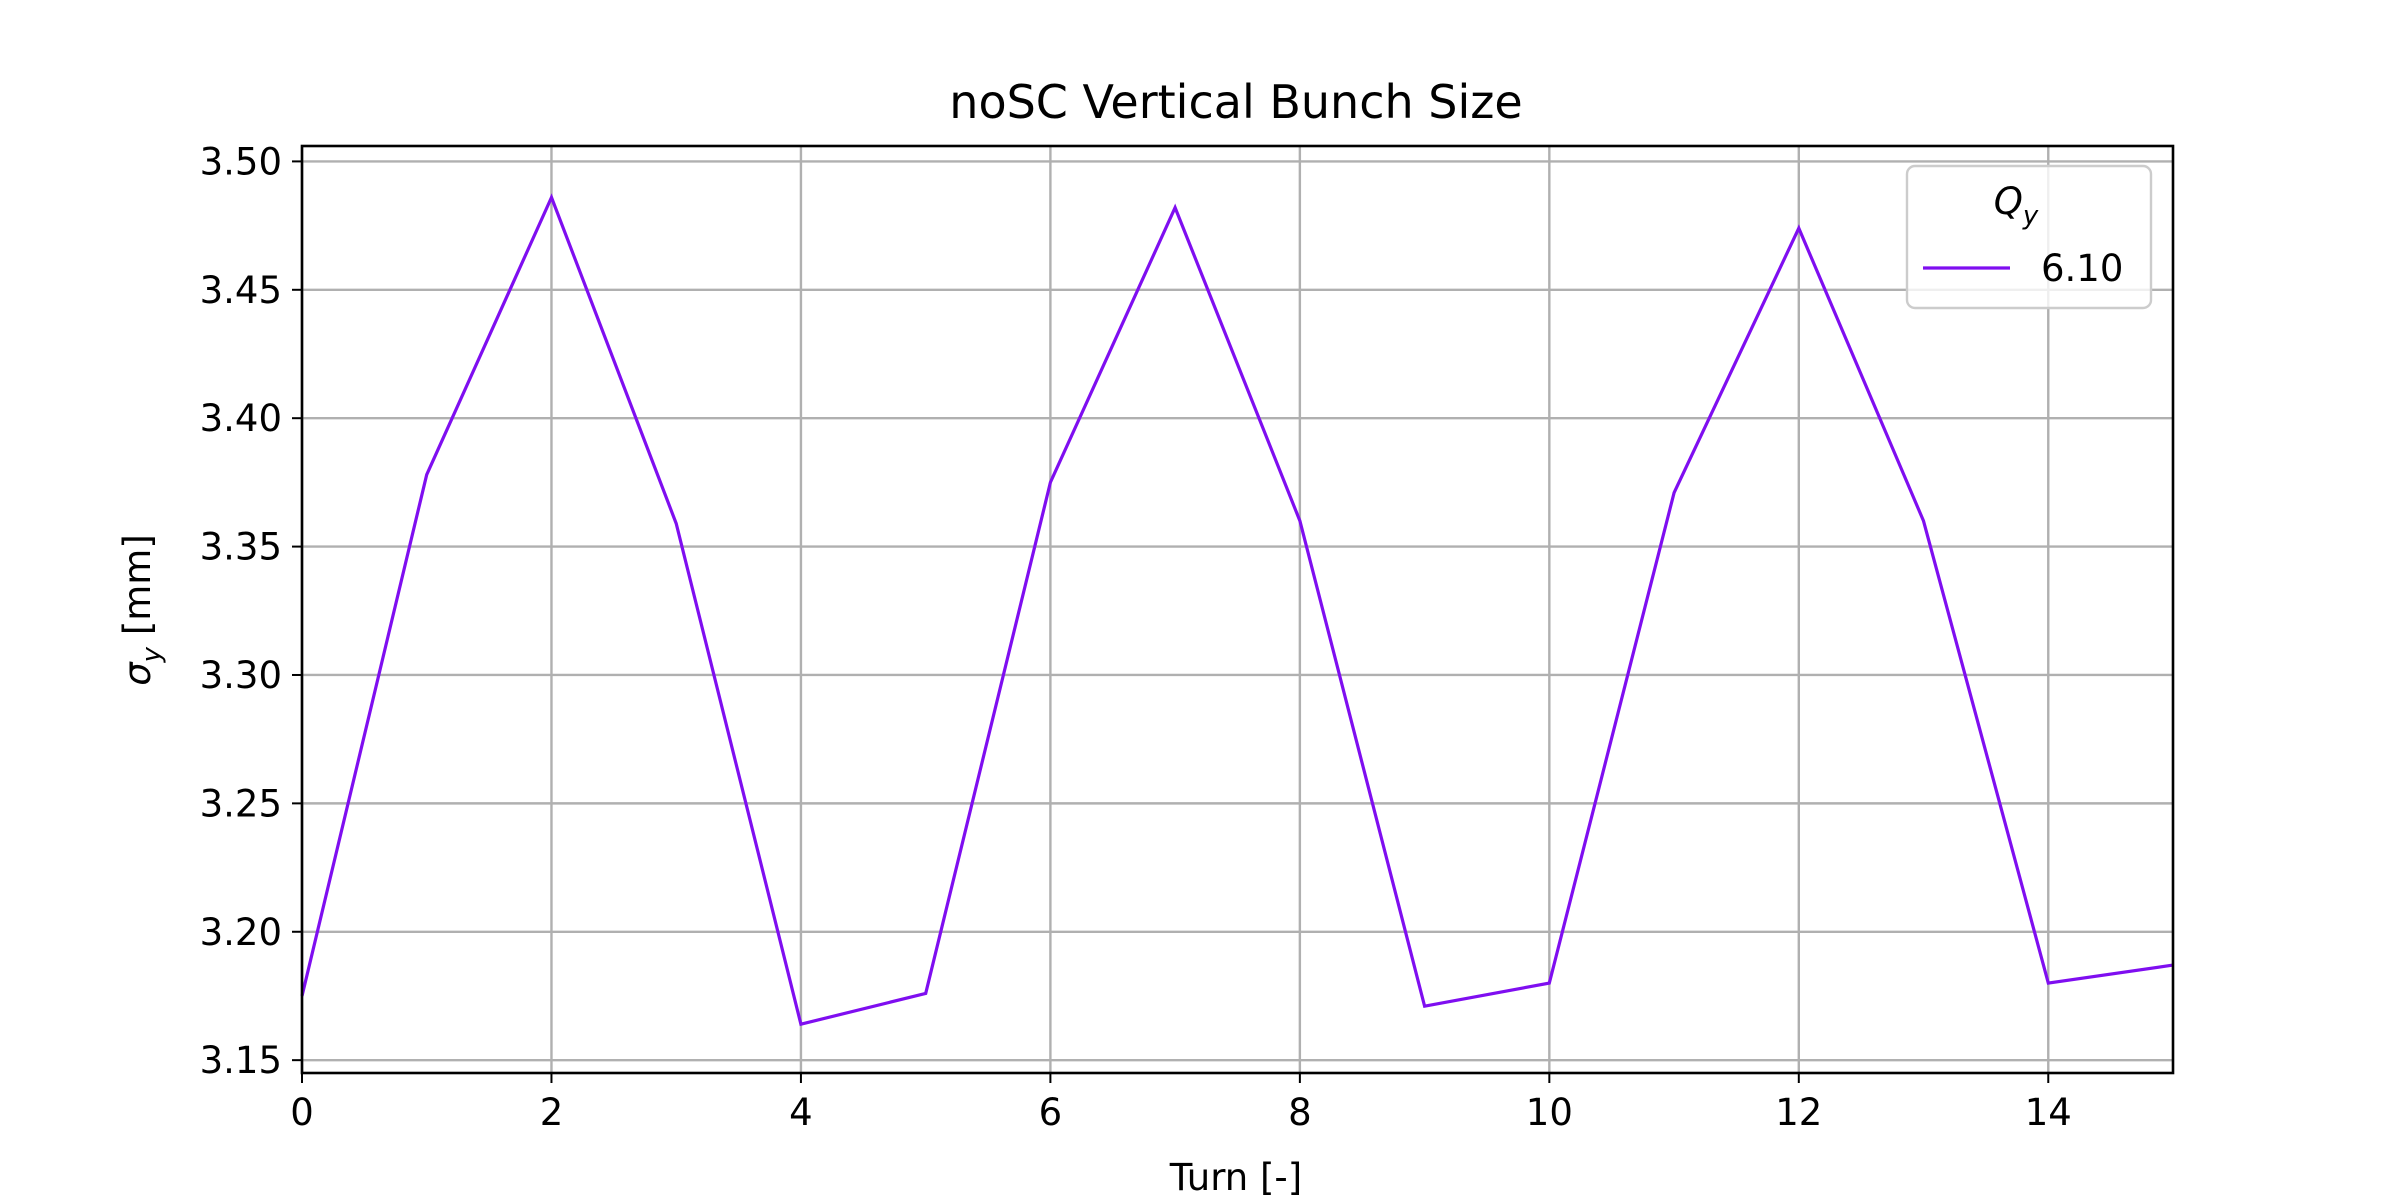  What do you see at coordinates (2008, 201) in the screenshot?
I see `legend-title-symbol: Q` at bounding box center [2008, 201].